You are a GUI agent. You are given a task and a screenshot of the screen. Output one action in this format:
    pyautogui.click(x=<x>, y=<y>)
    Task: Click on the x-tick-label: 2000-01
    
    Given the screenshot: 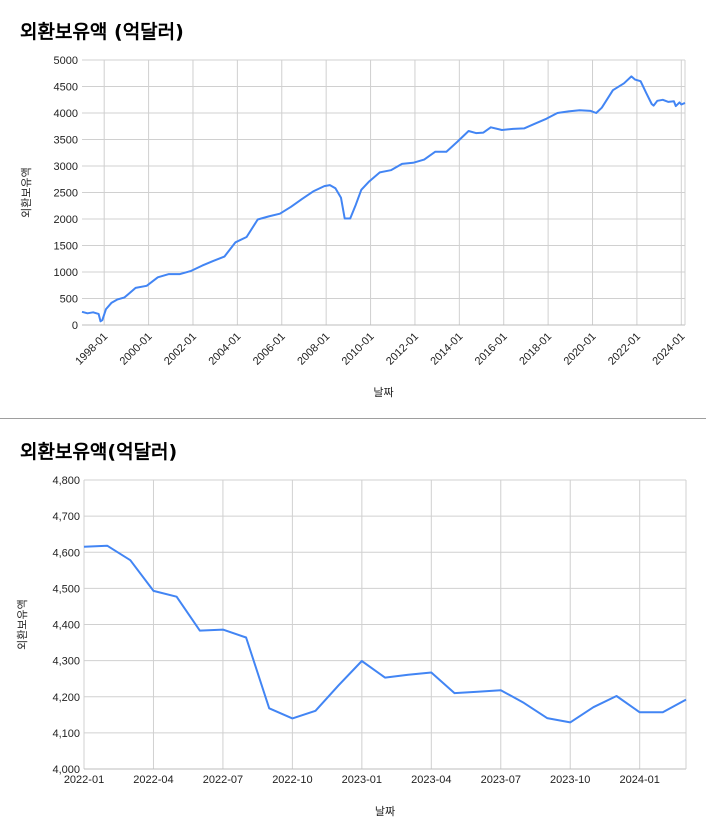 What is the action you would take?
    pyautogui.click(x=136, y=349)
    